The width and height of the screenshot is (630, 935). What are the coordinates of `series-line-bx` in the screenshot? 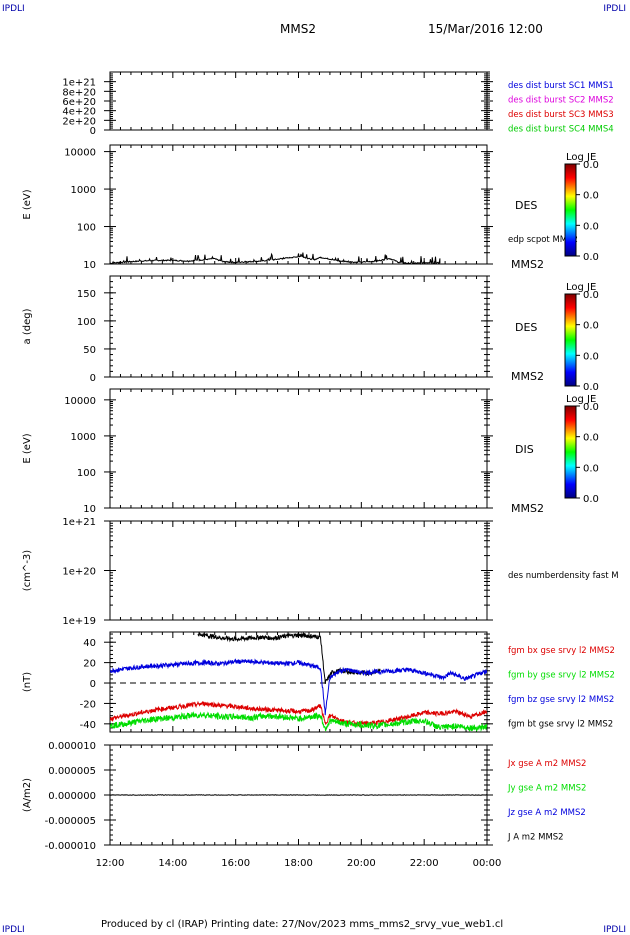 It's located at (298, 714).